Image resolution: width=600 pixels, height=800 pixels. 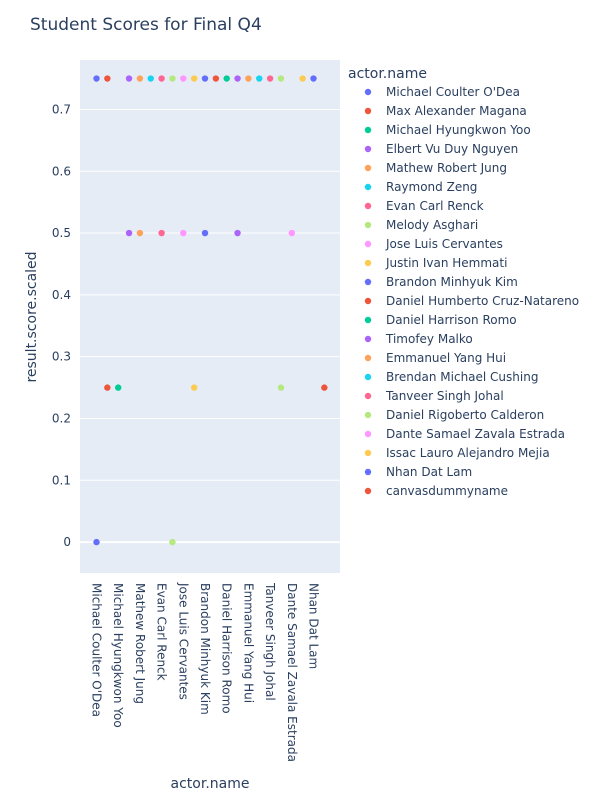 I want to click on y-tick-label: 0.1, so click(x=61, y=480).